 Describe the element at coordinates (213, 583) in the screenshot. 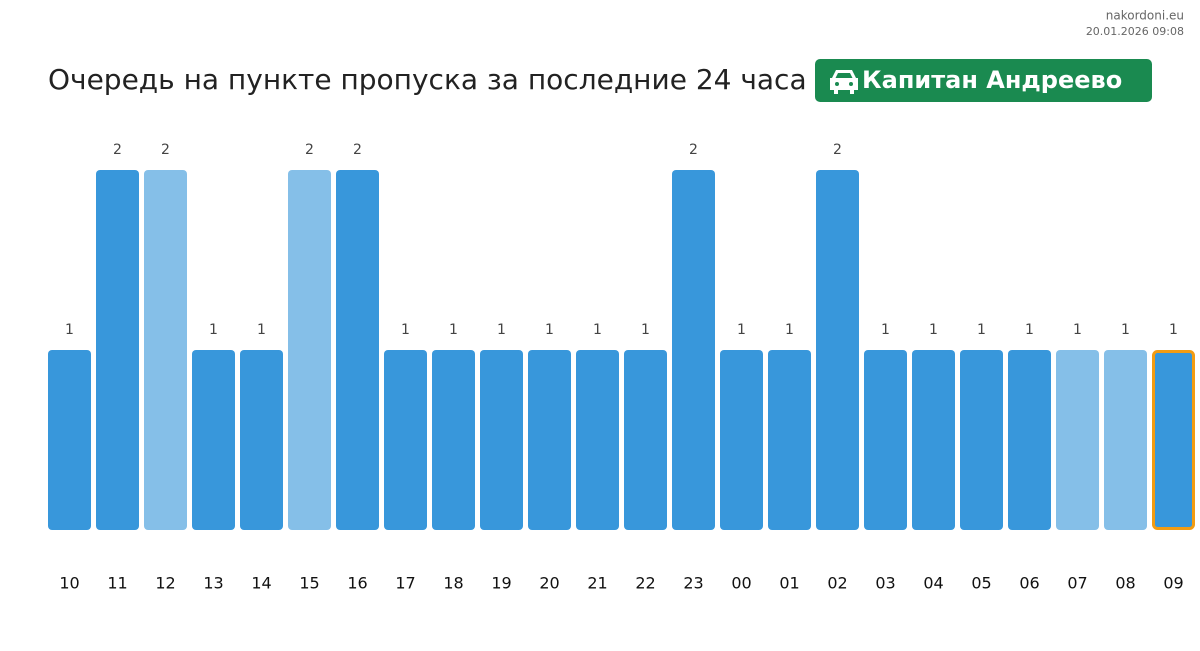

I see `x-tick-label: 13` at that location.